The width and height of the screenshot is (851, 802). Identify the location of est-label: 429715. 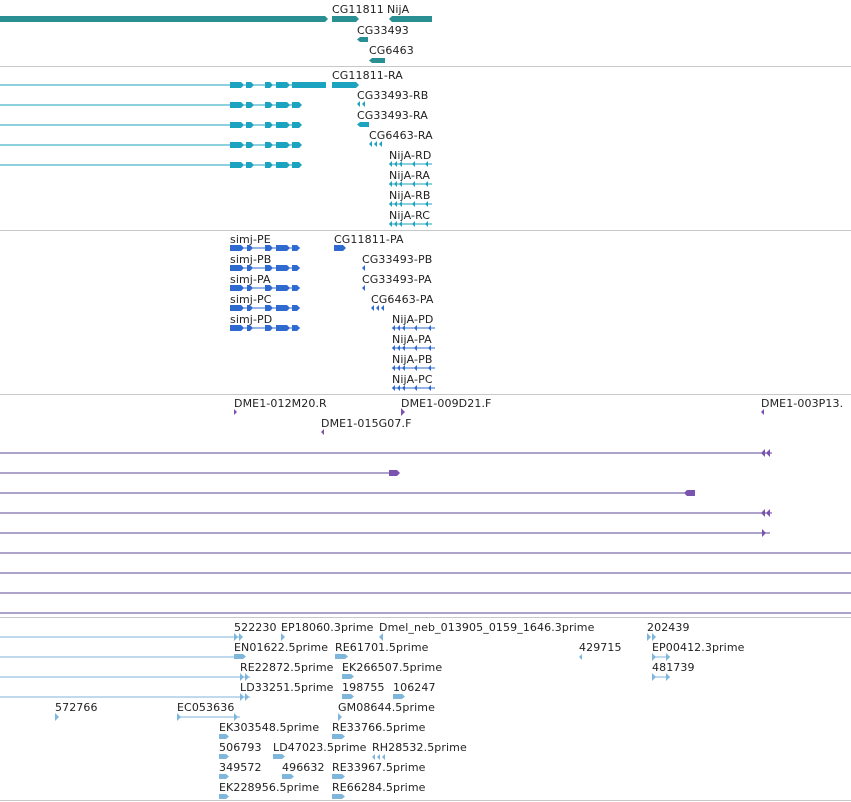
(600, 647).